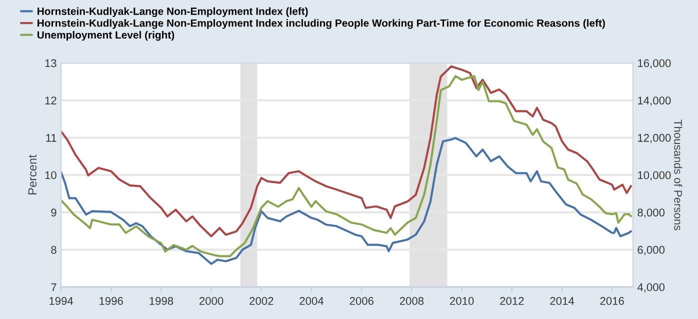 This screenshot has height=319, width=698. I want to click on legend-label: Hornstein-Kudlyak-Lange Non-Employment Index (left), so click(173, 12).